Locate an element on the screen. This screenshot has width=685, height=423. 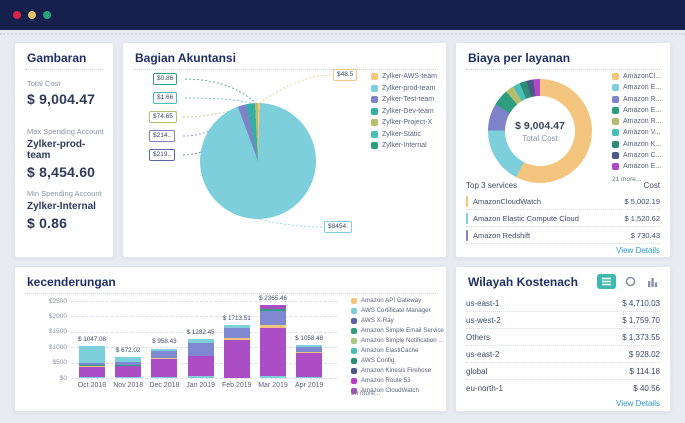
legend-item: Amazon CloudWatch is located at coordinates (397, 390).